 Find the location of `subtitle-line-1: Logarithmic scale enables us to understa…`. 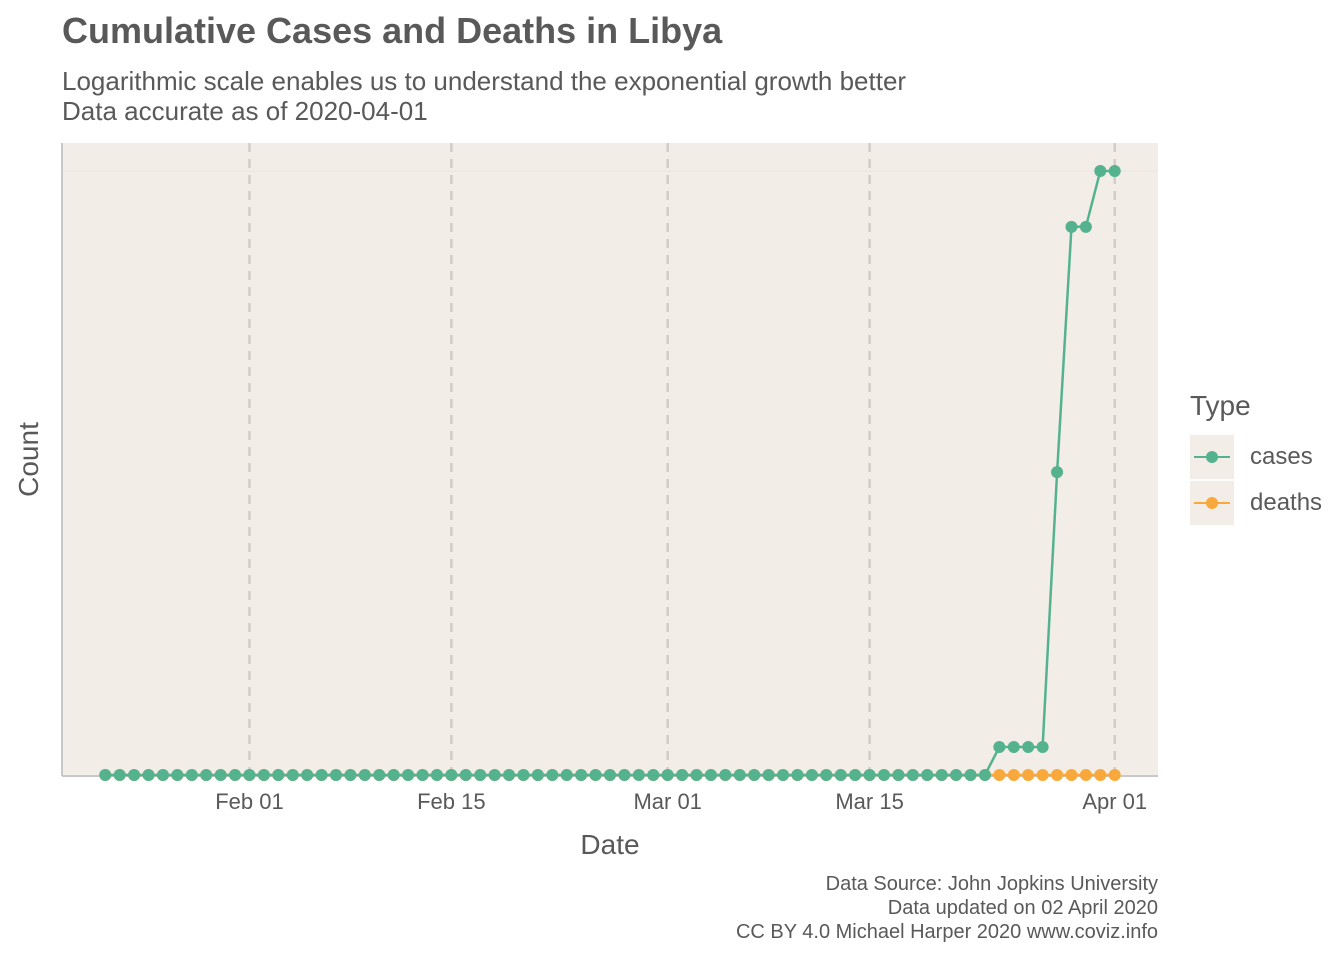

subtitle-line-1: Logarithmic scale enables us to understa… is located at coordinates (484, 81).